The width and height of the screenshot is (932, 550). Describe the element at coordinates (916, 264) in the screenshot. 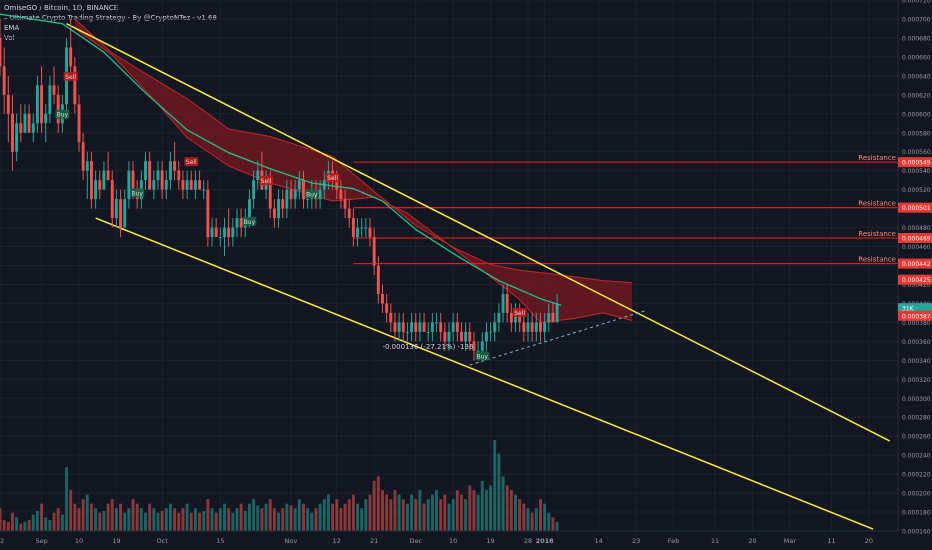

I see `price-tag-text: 0.000442` at that location.